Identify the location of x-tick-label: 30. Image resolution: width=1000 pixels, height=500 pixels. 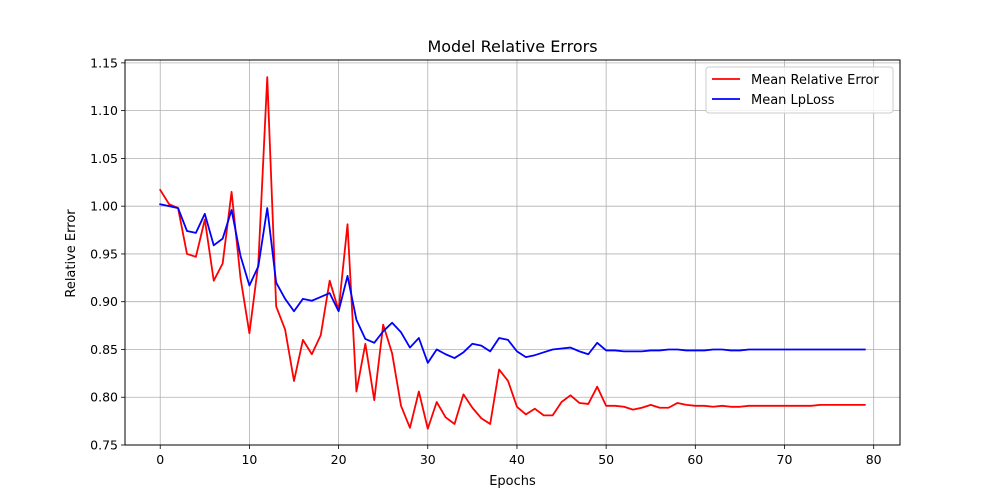
(428, 459).